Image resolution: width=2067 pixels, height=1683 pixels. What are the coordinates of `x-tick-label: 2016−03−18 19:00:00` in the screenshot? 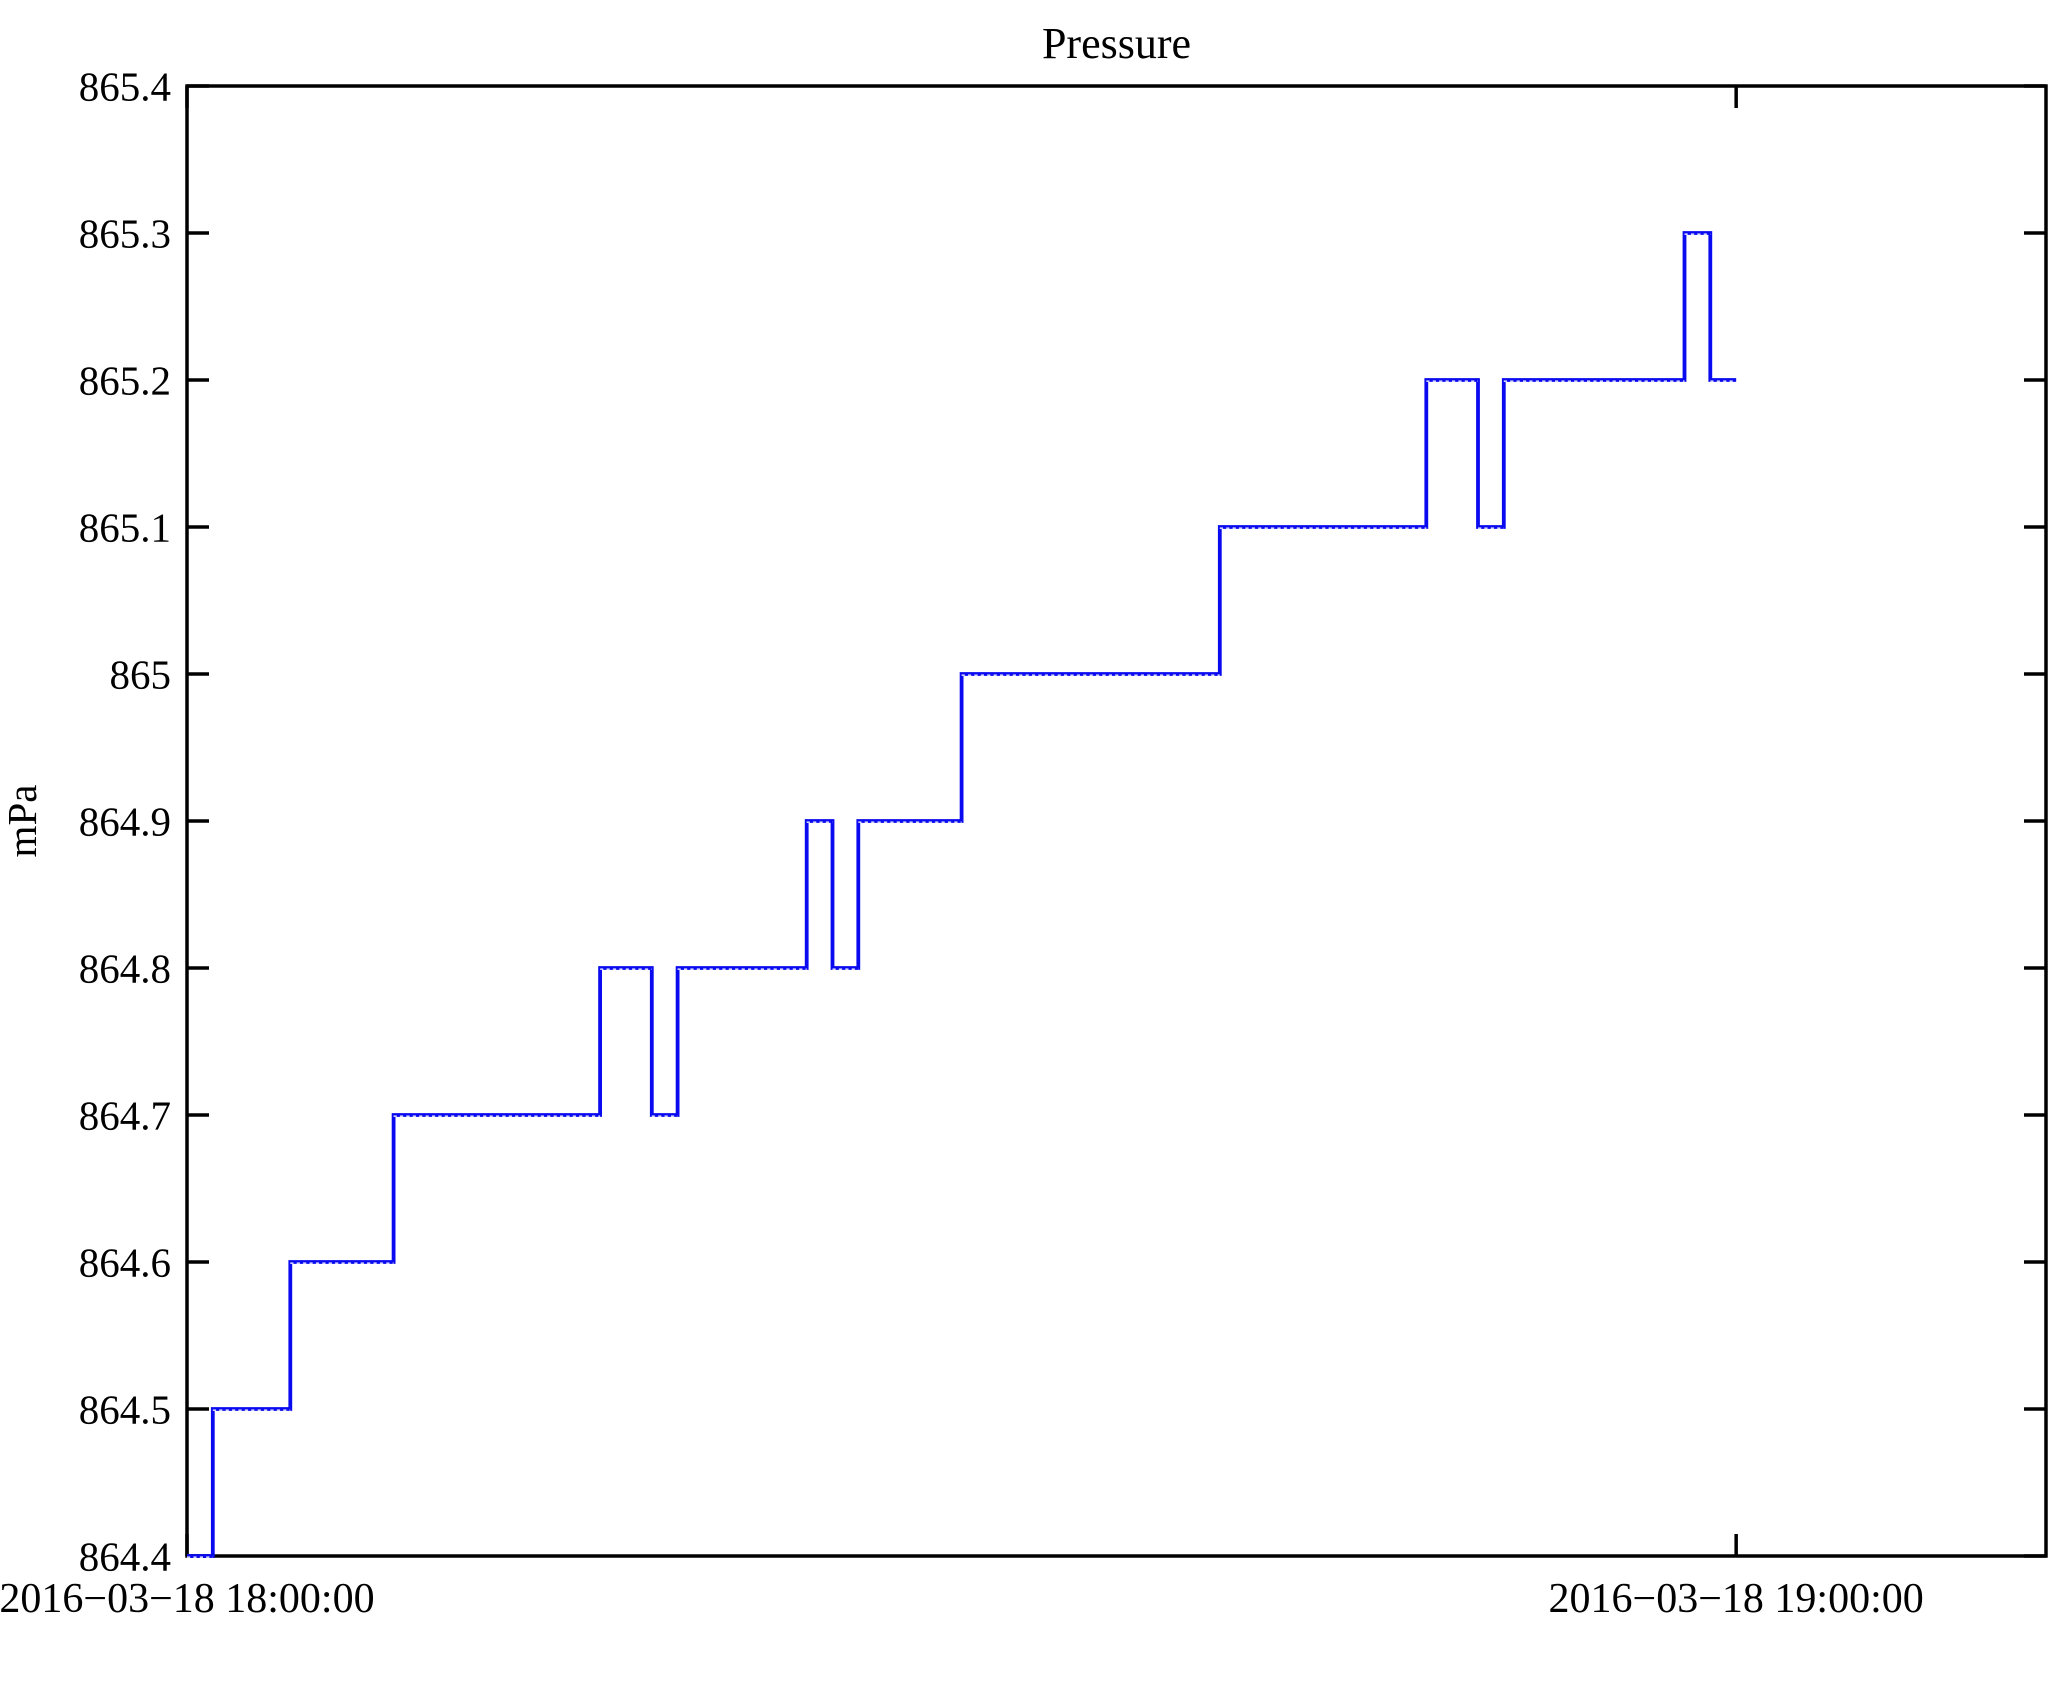 It's located at (1736, 1599).